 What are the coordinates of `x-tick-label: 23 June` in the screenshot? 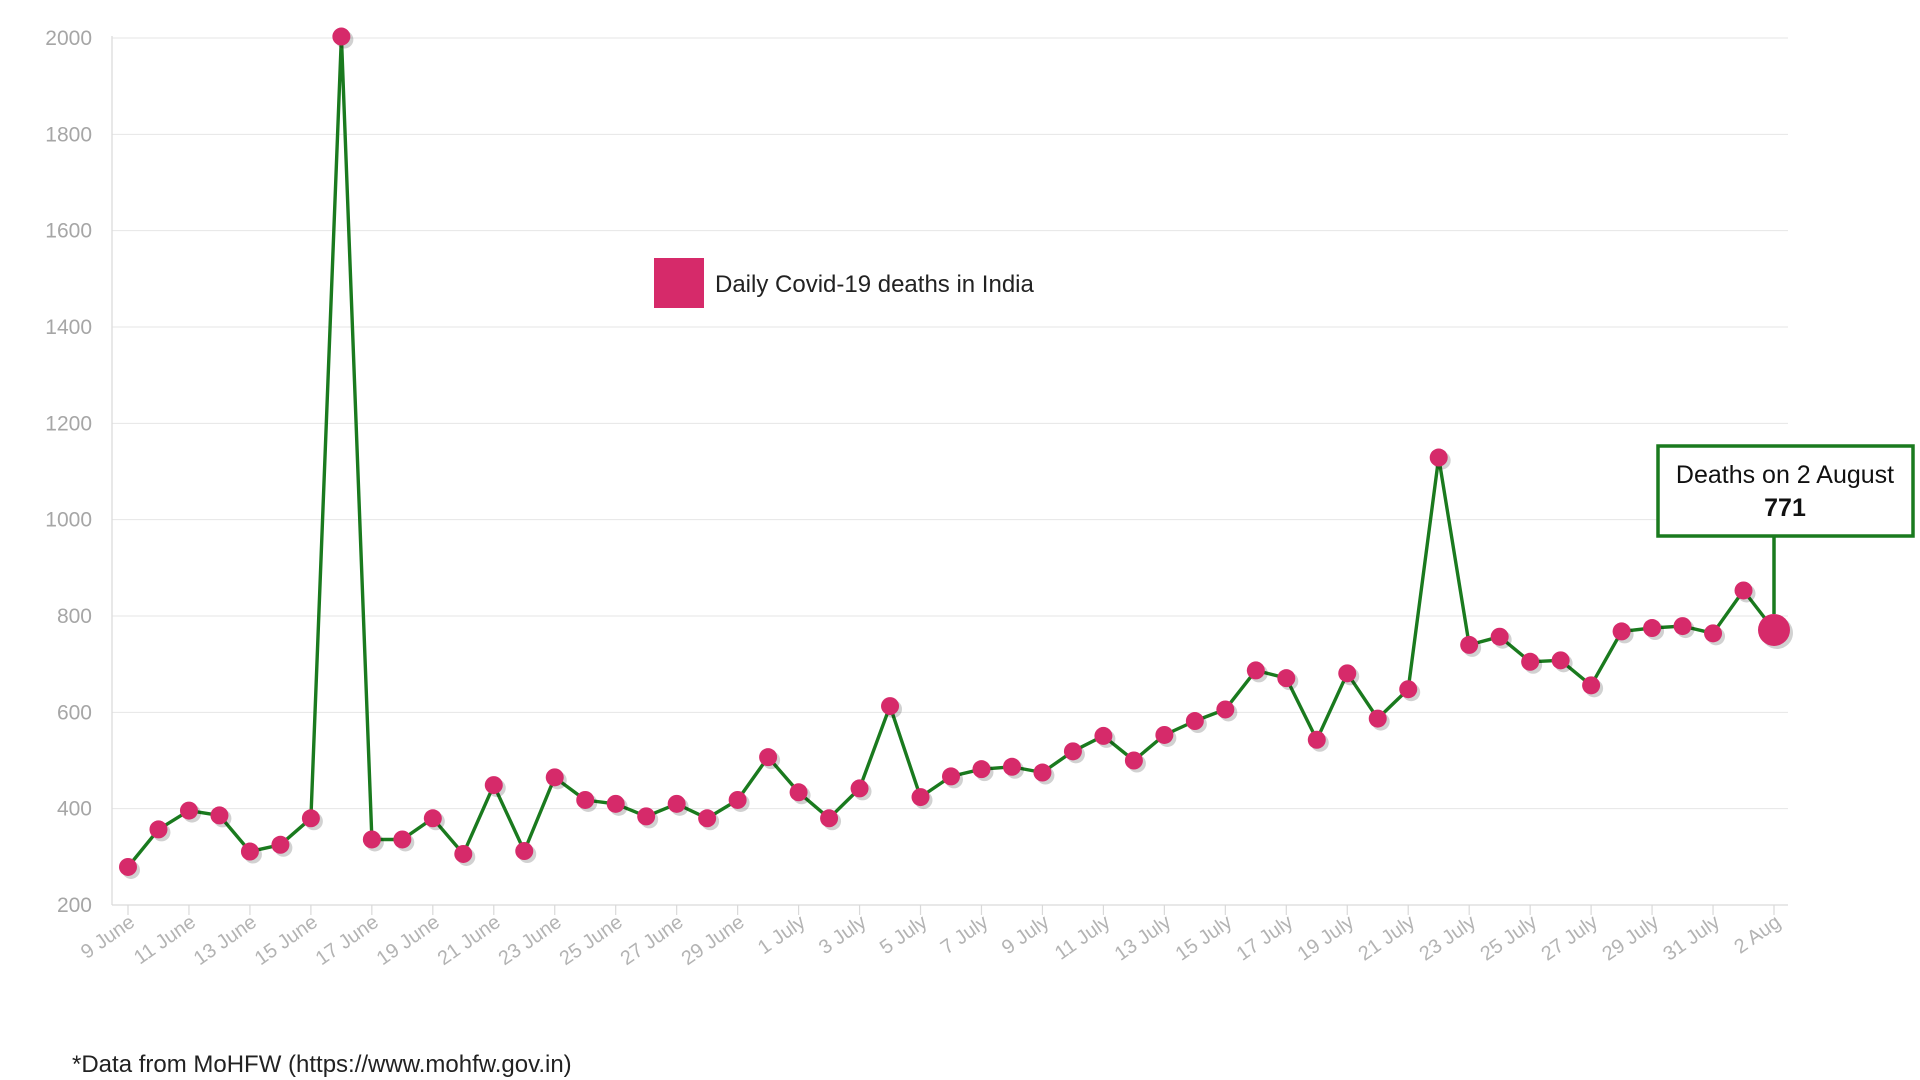 It's located at (530, 940).